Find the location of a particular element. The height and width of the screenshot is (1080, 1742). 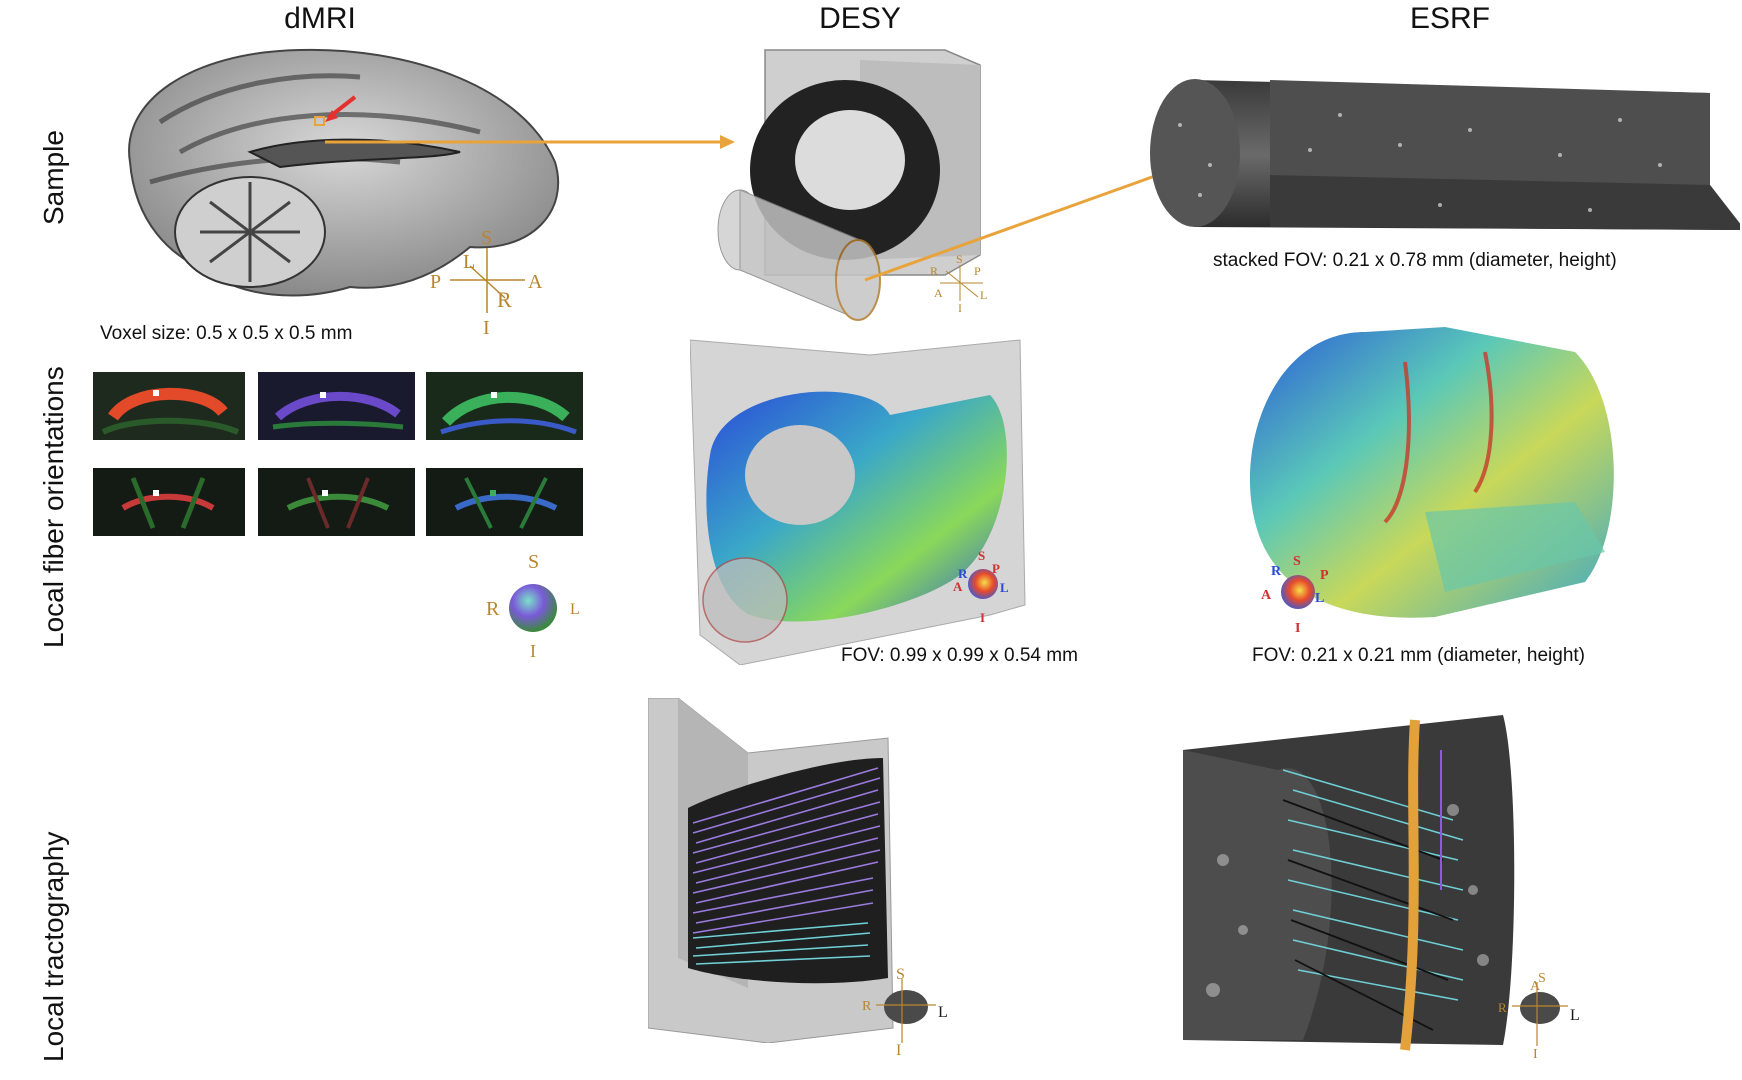

brain-glyph-esrf: S A I R L is located at coordinates (1539, 1015).